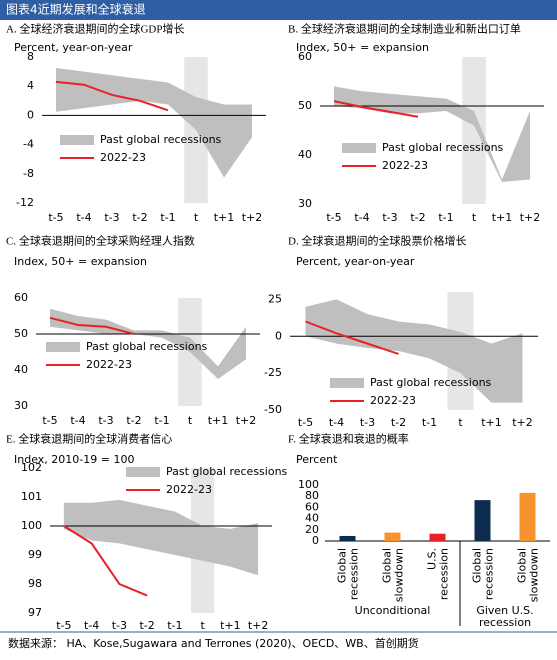  What do you see at coordinates (31, 467) in the screenshot?
I see `y-tick-label: 102` at bounding box center [31, 467].